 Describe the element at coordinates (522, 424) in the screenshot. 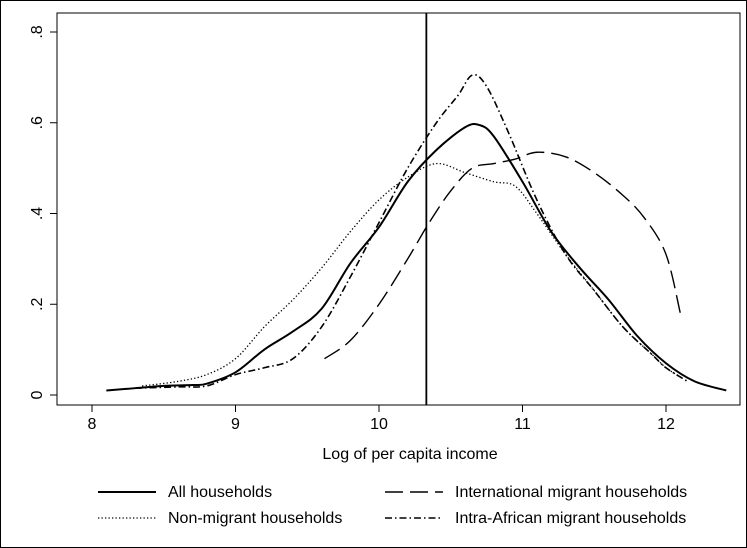

I see `x-tick-label: 11` at that location.